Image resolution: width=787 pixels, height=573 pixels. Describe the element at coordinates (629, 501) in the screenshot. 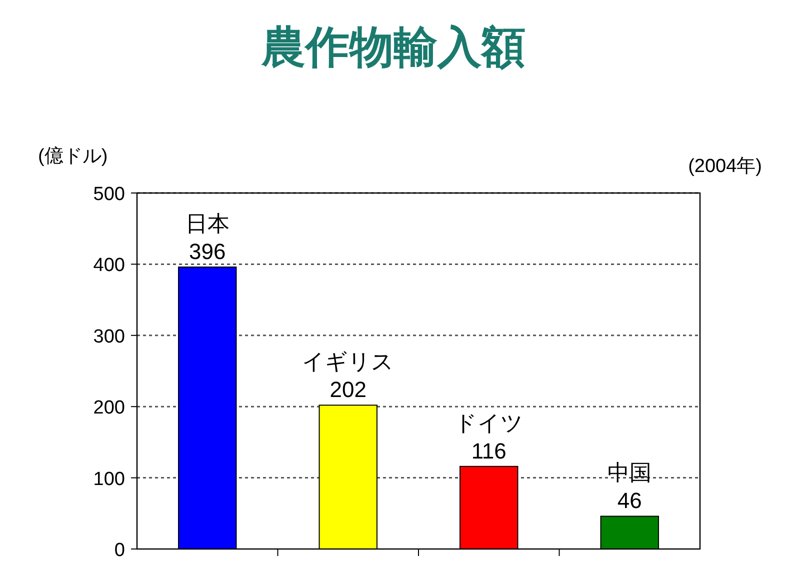

I see `data-label: 46` at that location.